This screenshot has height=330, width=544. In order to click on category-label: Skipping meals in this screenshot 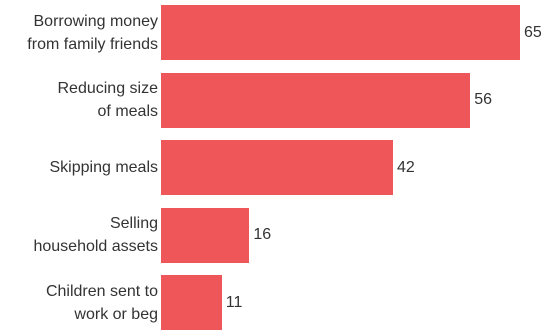, I will do `click(79, 167)`.